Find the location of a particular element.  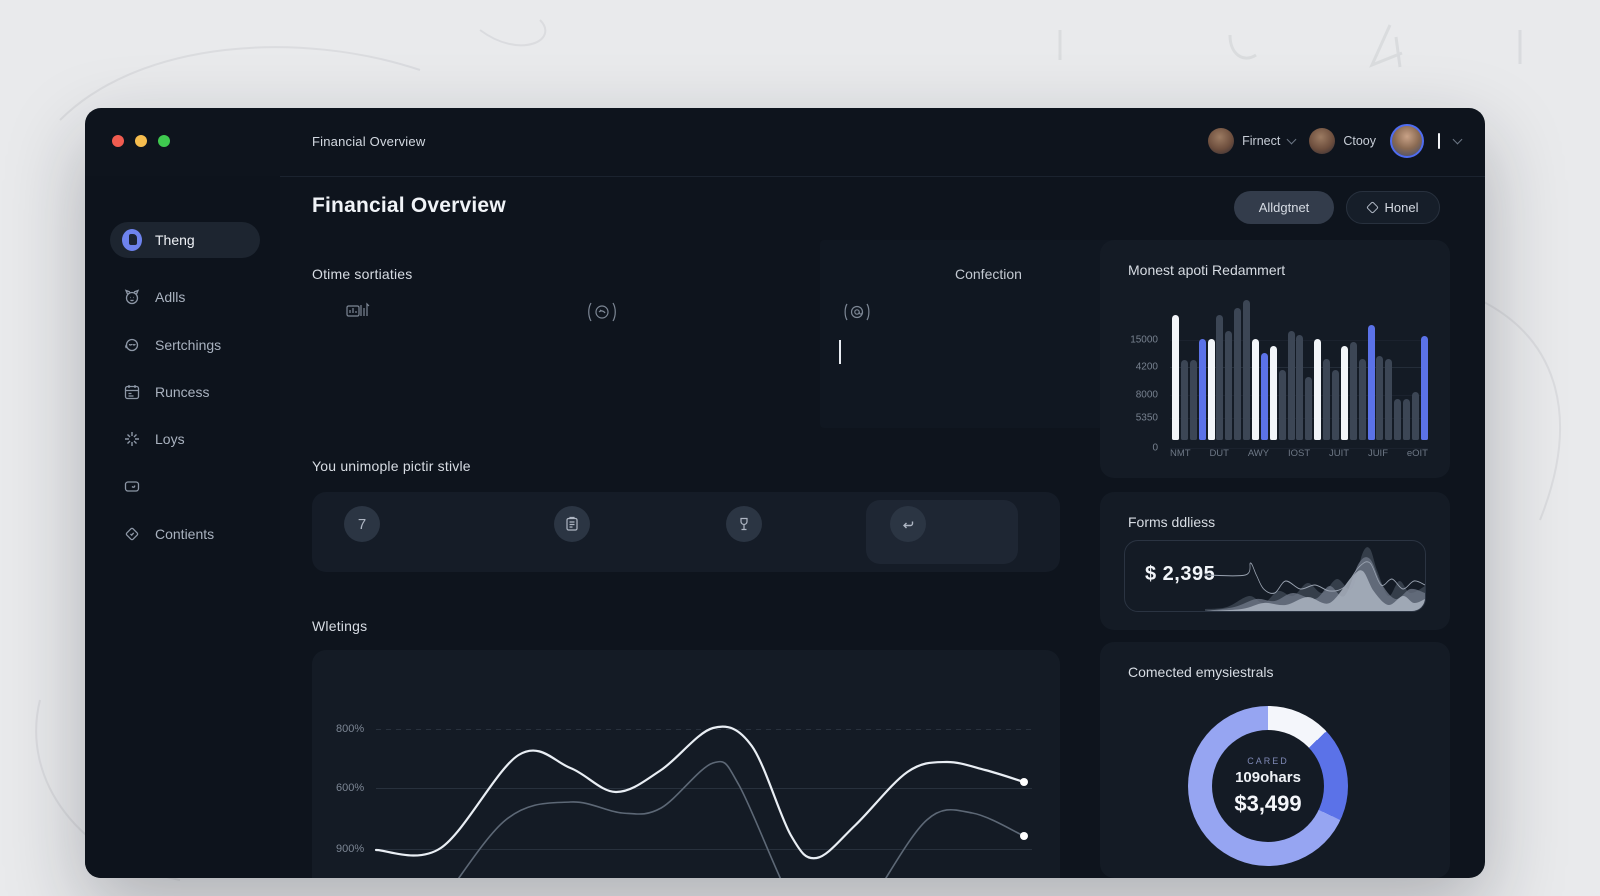

stat-value is located at coordinates (954, 353).